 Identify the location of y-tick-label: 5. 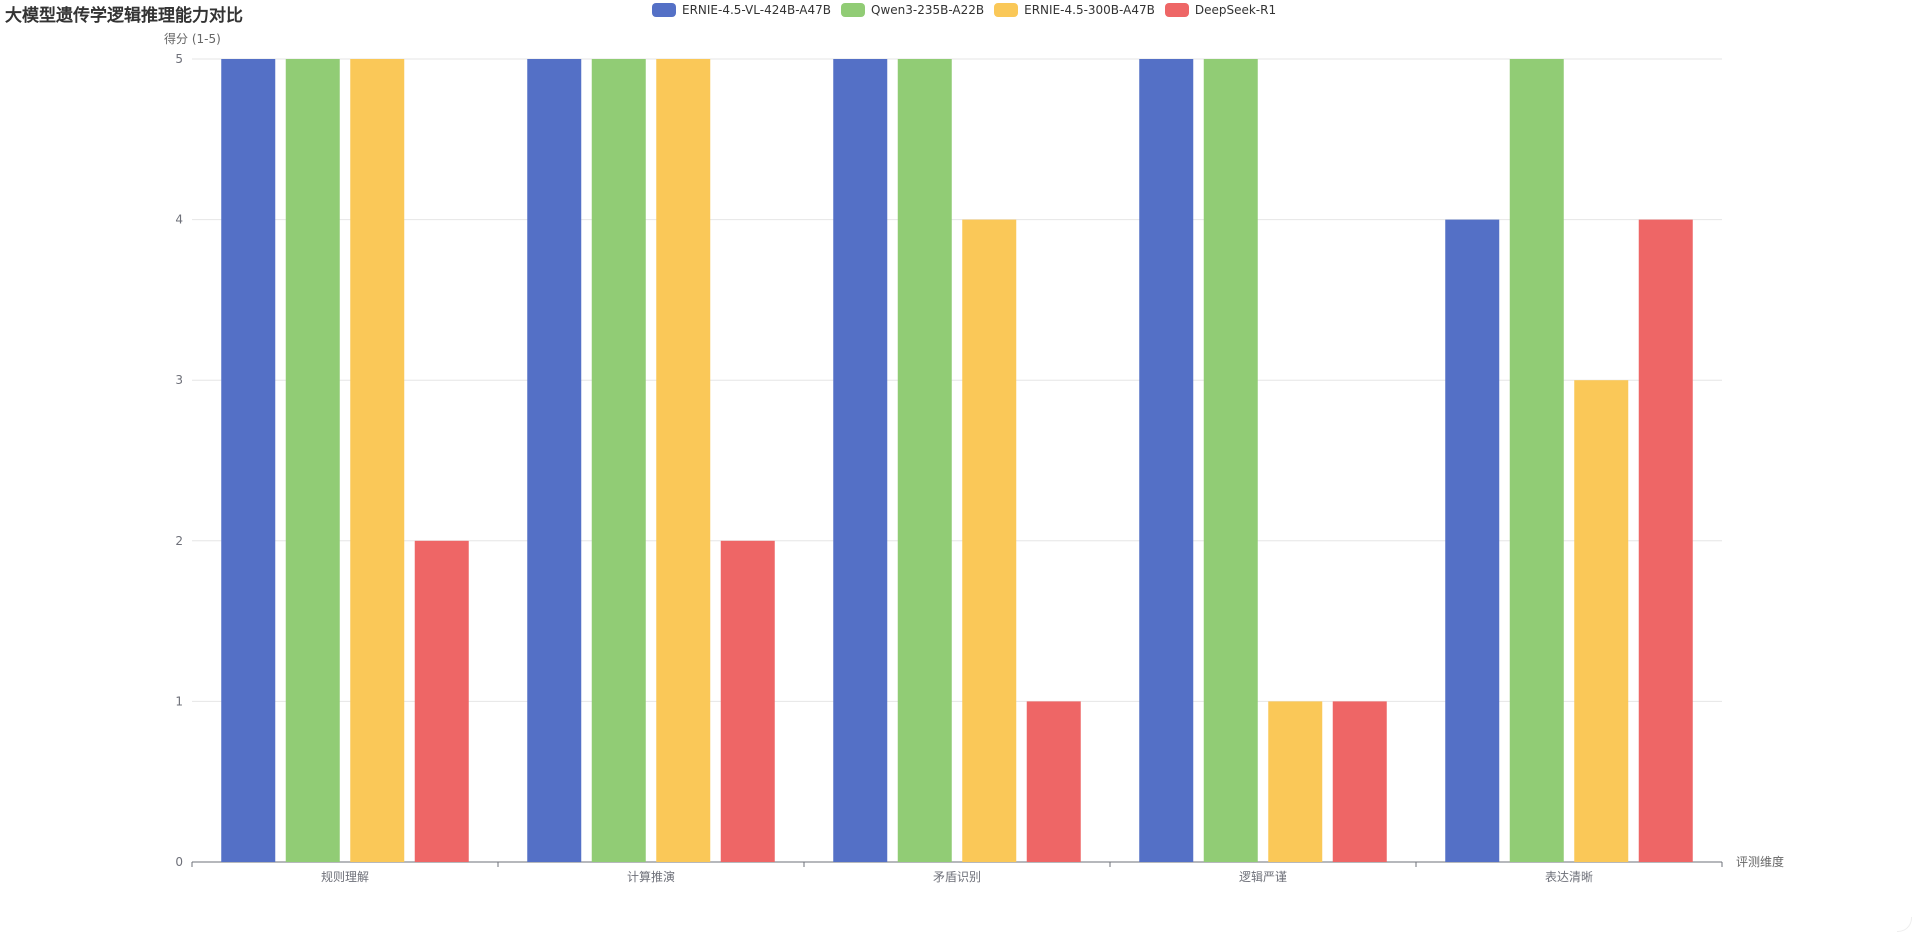
(179, 59).